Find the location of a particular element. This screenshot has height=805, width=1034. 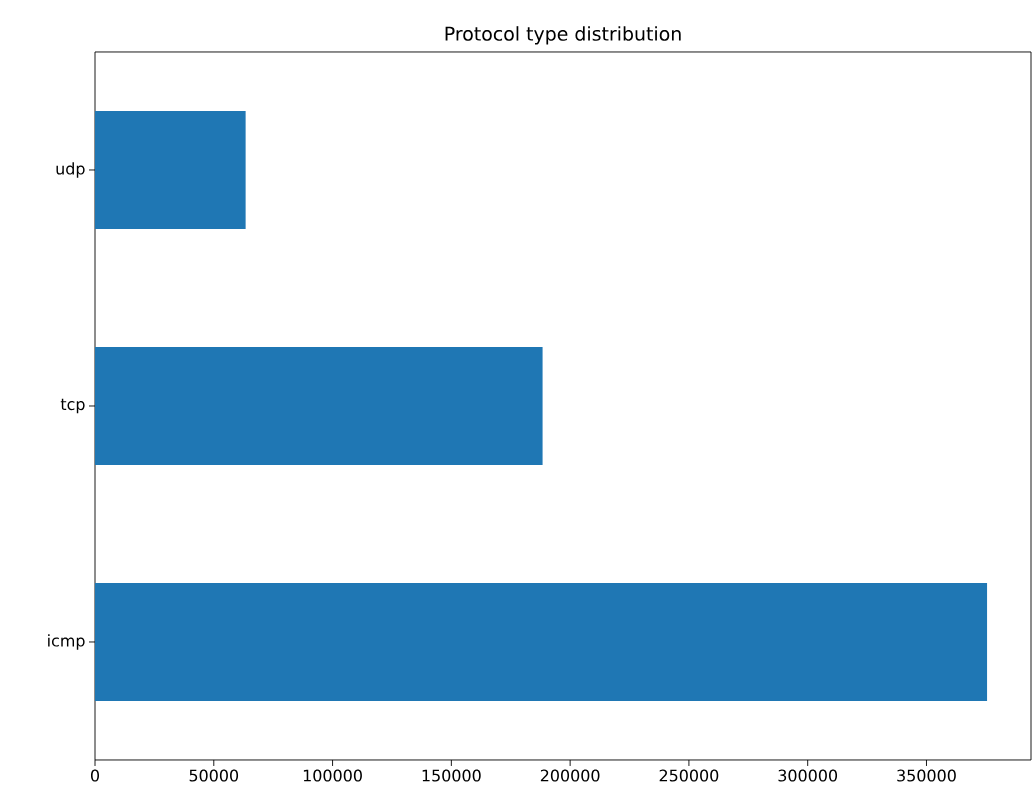

x-tick-label: 50000 is located at coordinates (214, 775).